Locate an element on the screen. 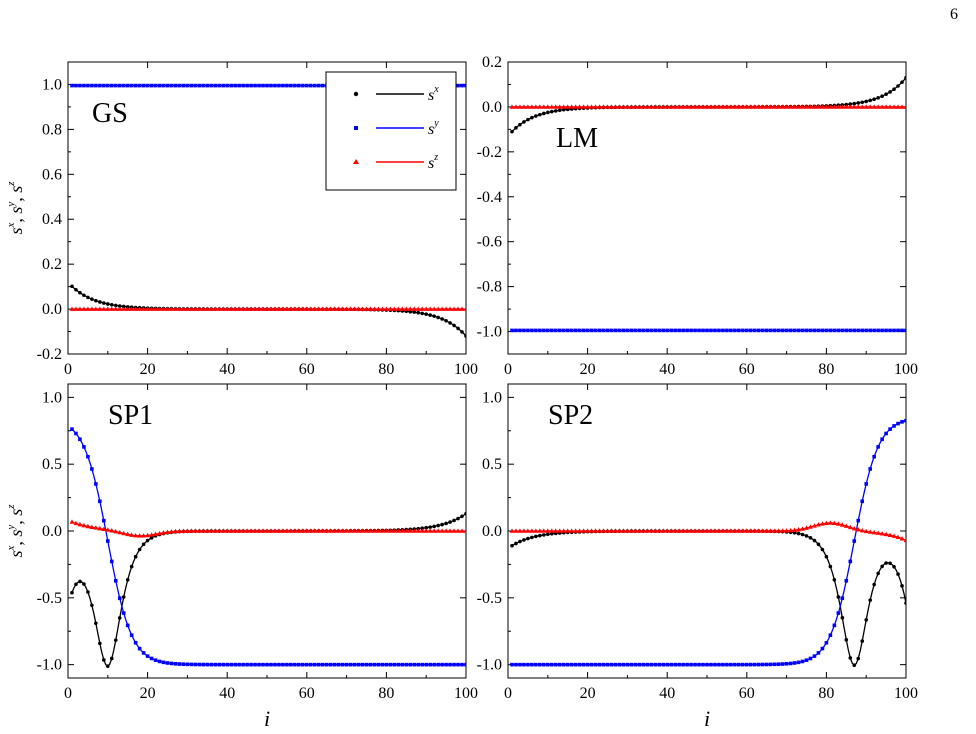 The height and width of the screenshot is (734, 976). y-tick-label: -1.0 is located at coordinates (489, 665).